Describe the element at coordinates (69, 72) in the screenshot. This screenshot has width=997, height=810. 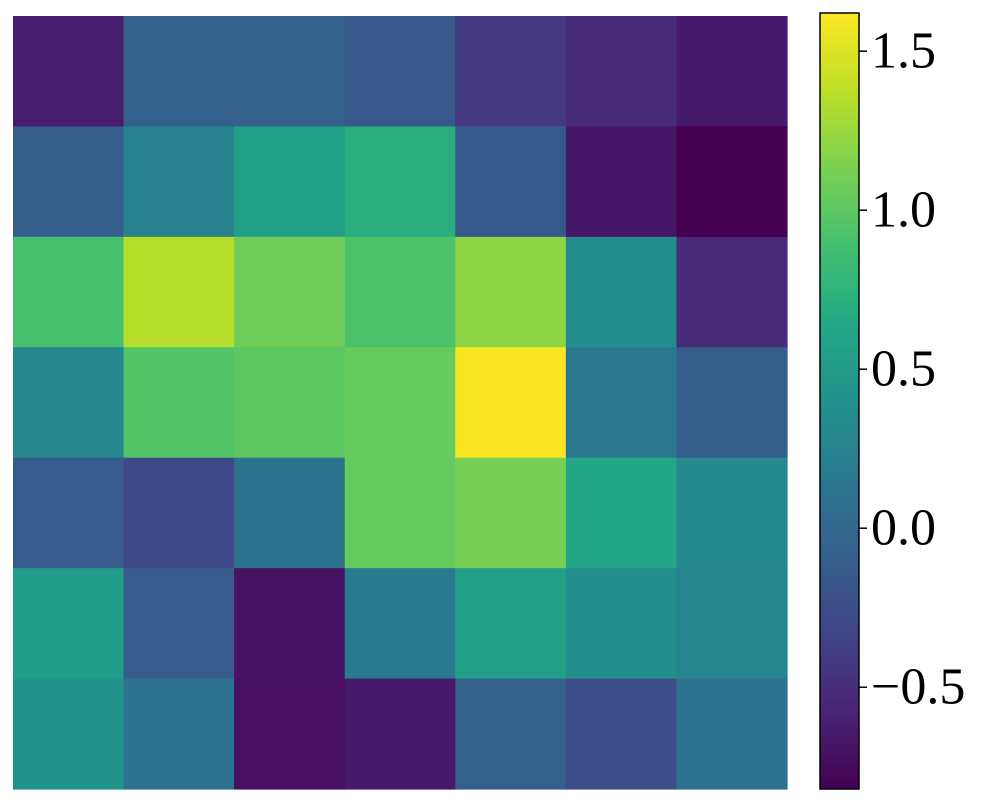
I see `heatmap-cell-r0-c0` at that location.